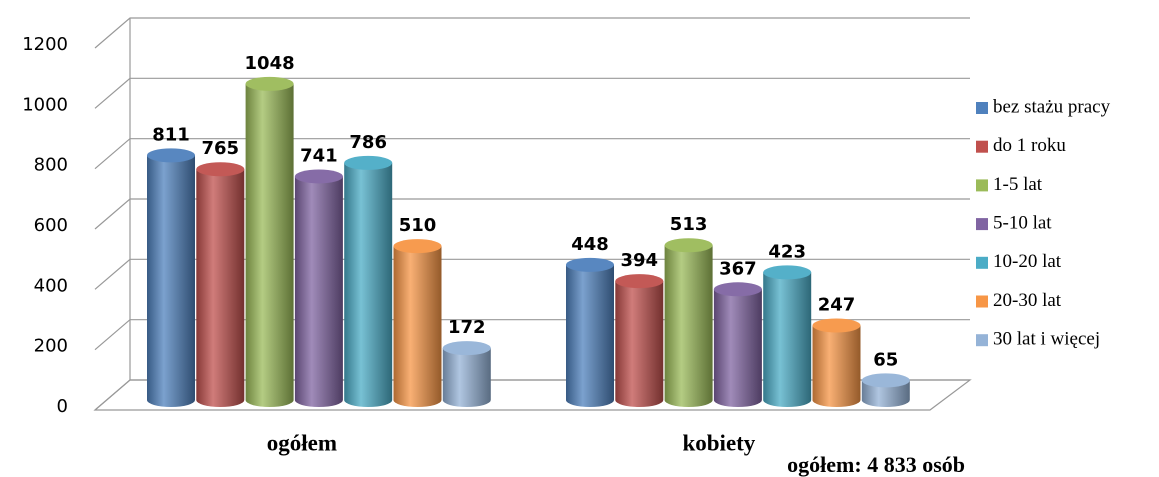 Image resolution: width=1159 pixels, height=477 pixels. What do you see at coordinates (45, 44) in the screenshot?
I see `y-tick-label: 1200` at bounding box center [45, 44].